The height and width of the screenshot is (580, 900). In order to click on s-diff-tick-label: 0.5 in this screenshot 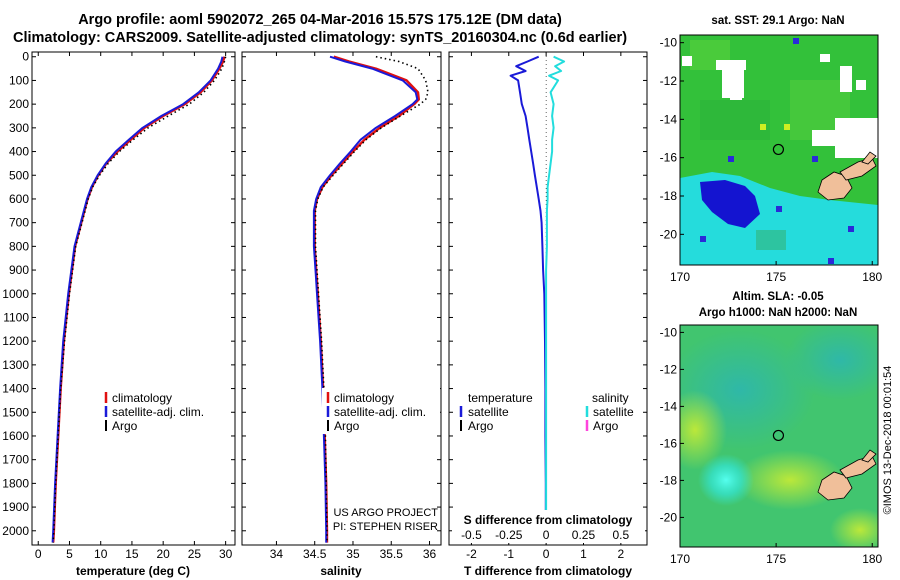, I will do `click(621, 535)`.